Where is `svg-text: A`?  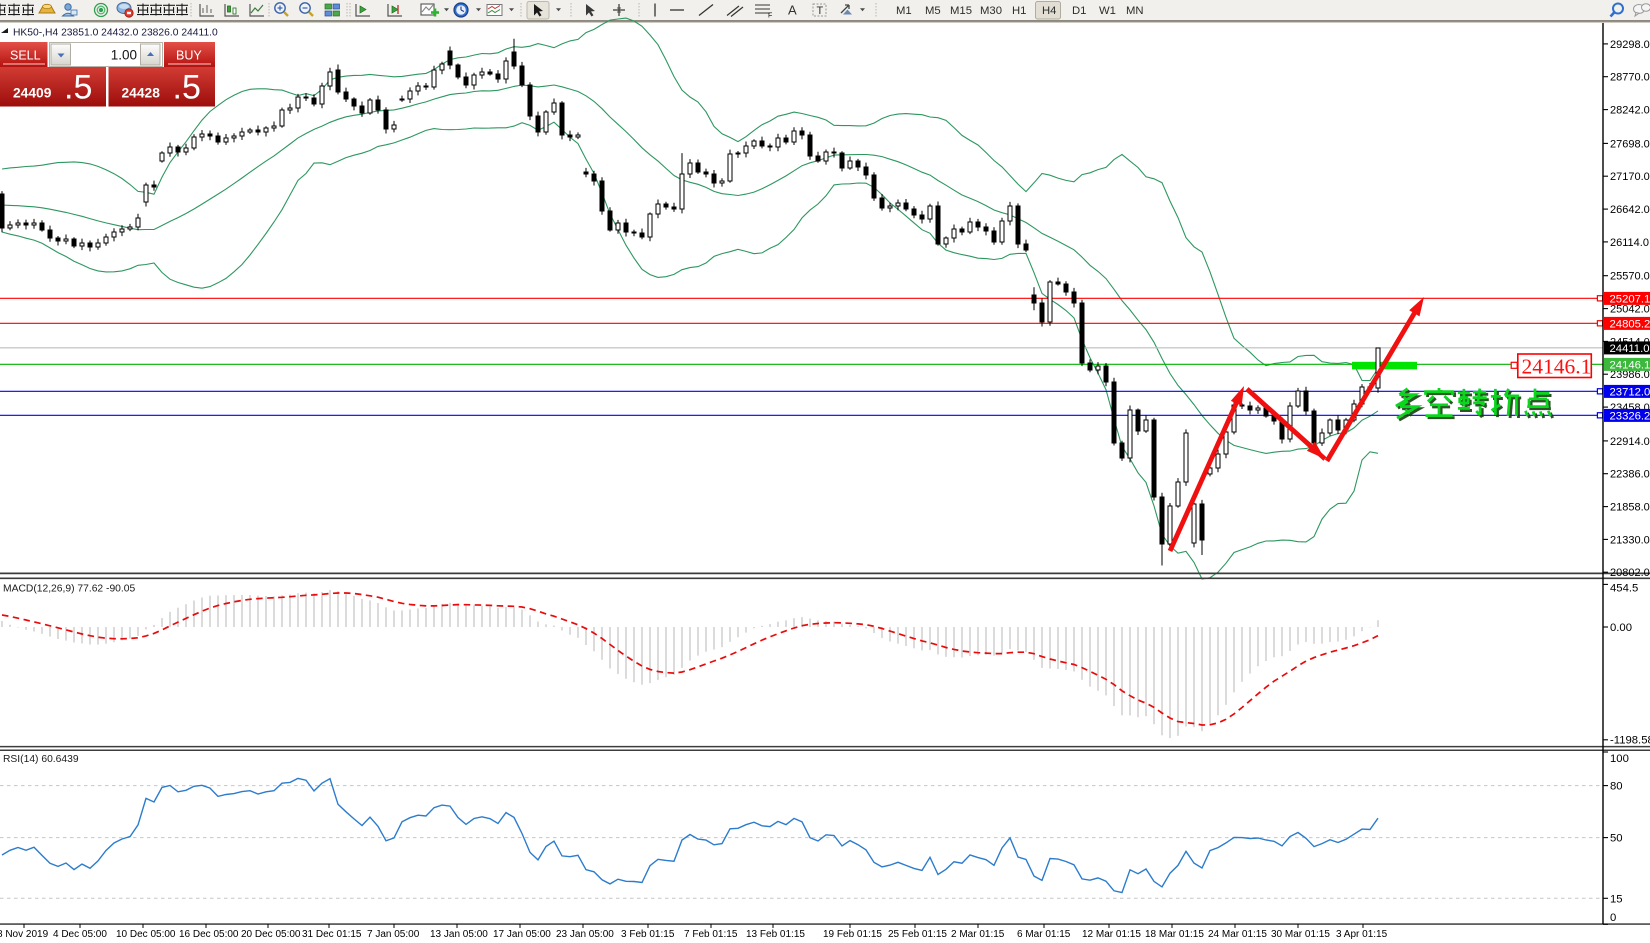
svg-text: A is located at coordinates (792, 10).